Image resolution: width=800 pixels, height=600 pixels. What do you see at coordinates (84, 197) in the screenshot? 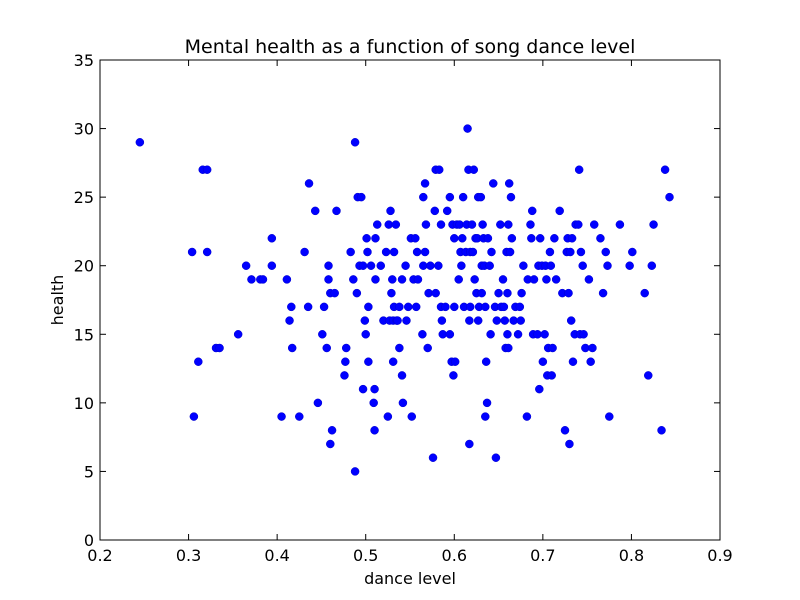
I see `y-tick-label: 25` at bounding box center [84, 197].